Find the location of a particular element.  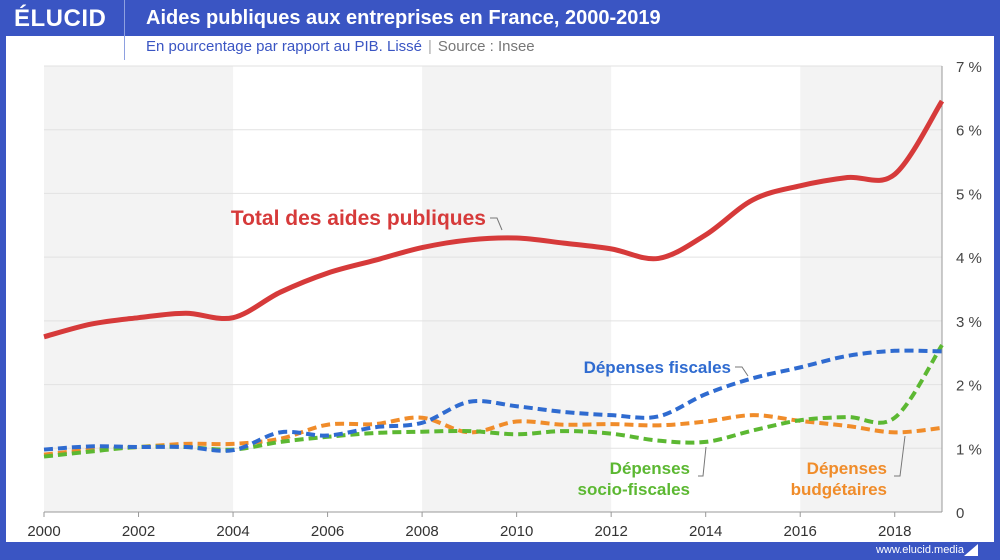

series-label-budgetaires: Dépenses is located at coordinates (847, 468).